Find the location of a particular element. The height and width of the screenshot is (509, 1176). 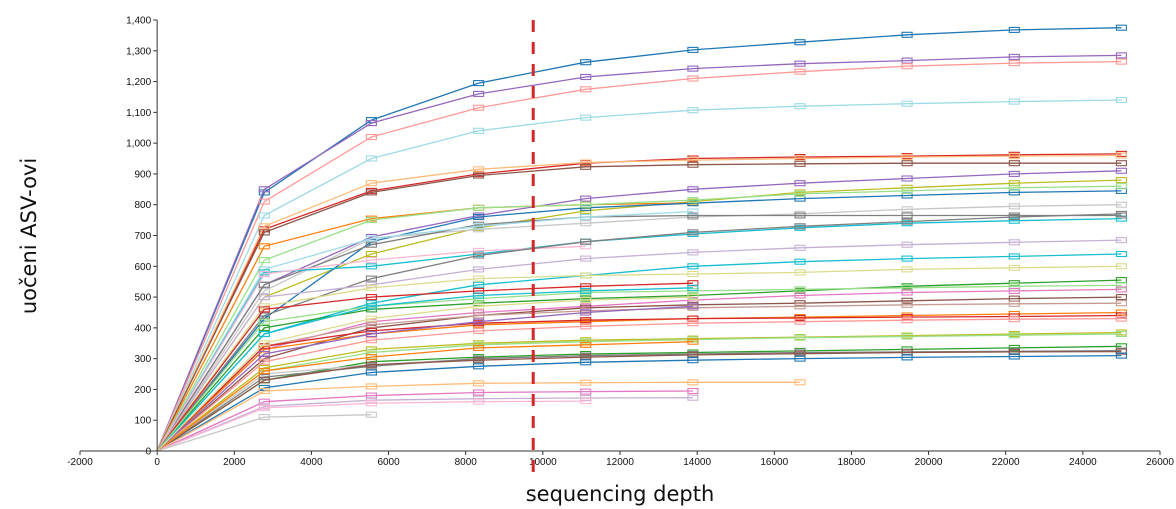

y-tick-label: 300 is located at coordinates (142, 359).